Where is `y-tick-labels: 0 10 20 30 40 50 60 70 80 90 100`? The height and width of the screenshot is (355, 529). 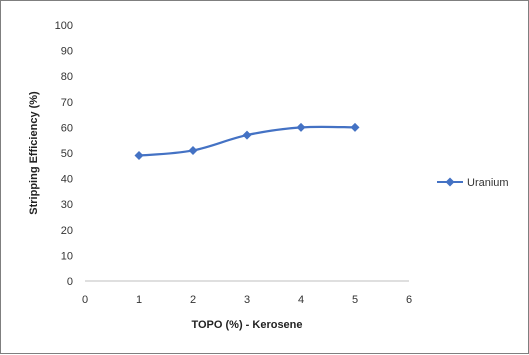 y-tick-labels: 0 10 20 30 40 50 60 70 80 90 100 is located at coordinates (64, 154).